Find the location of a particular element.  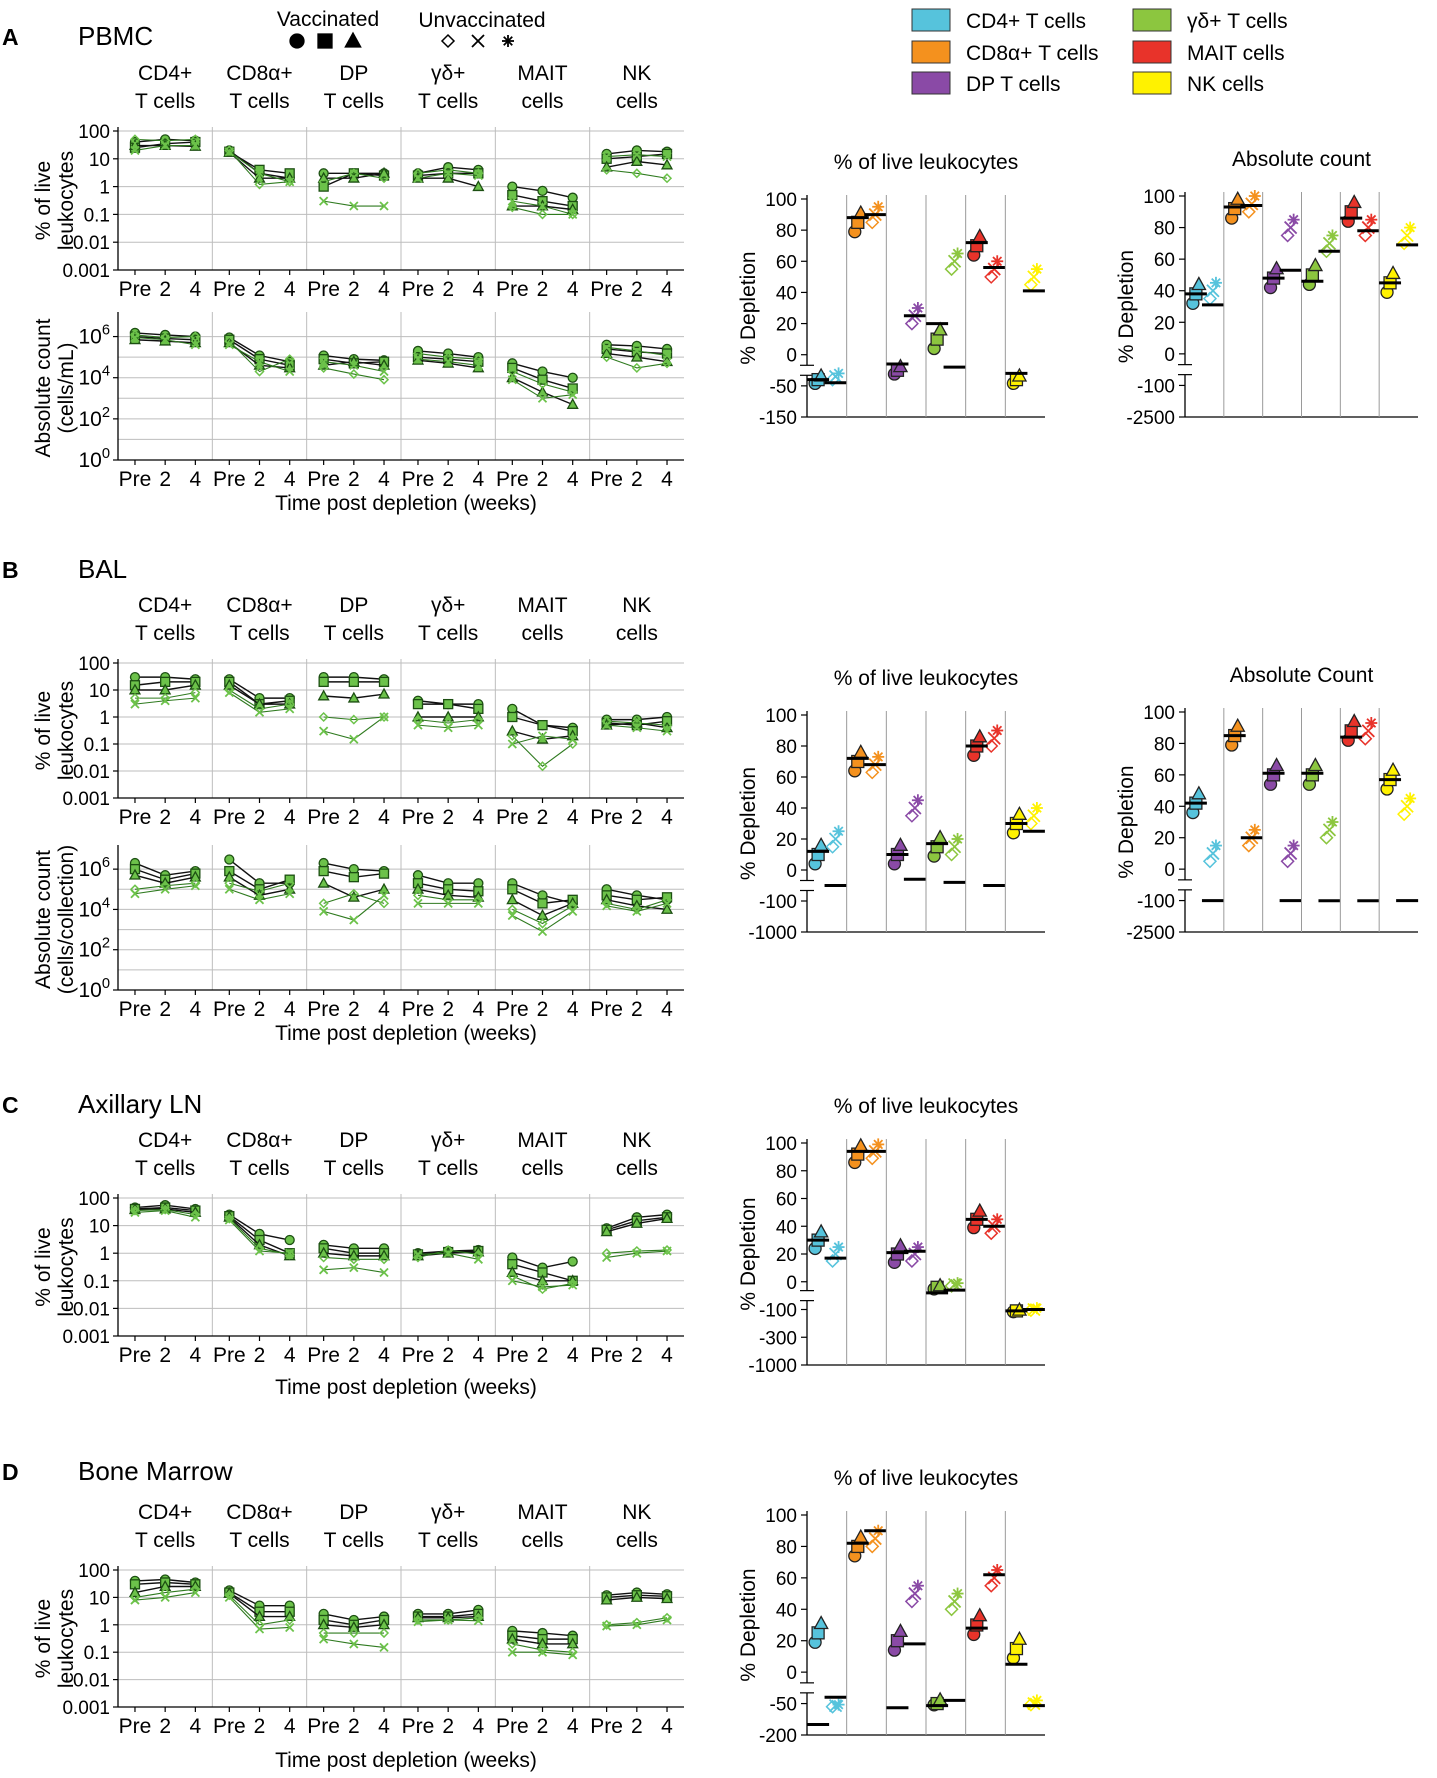

y-tick-label: 100 is located at coordinates (1159, 197).